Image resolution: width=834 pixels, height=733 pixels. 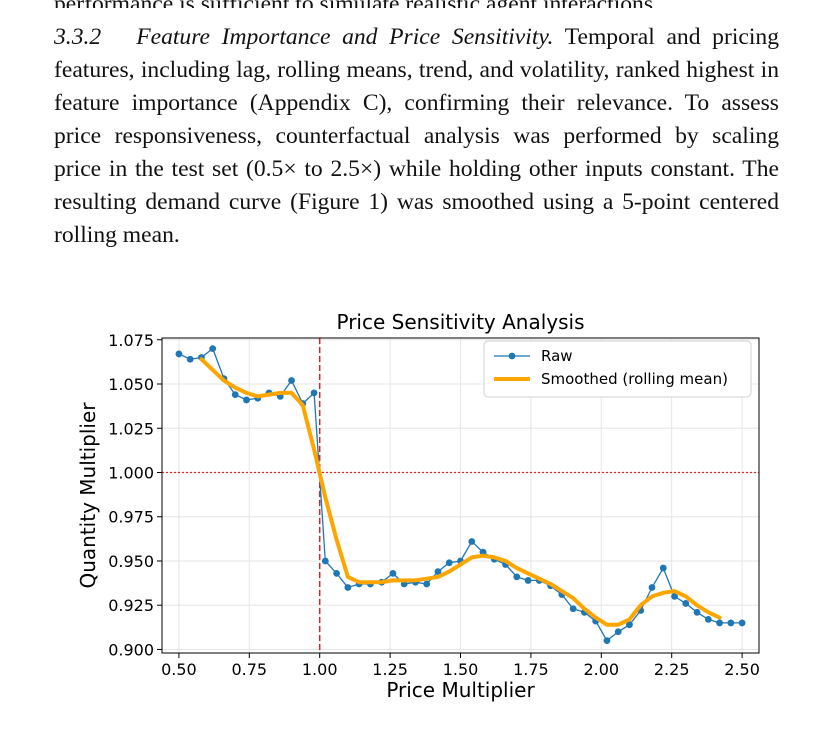 What do you see at coordinates (512, 356) in the screenshot?
I see `legend-raw-marker` at bounding box center [512, 356].